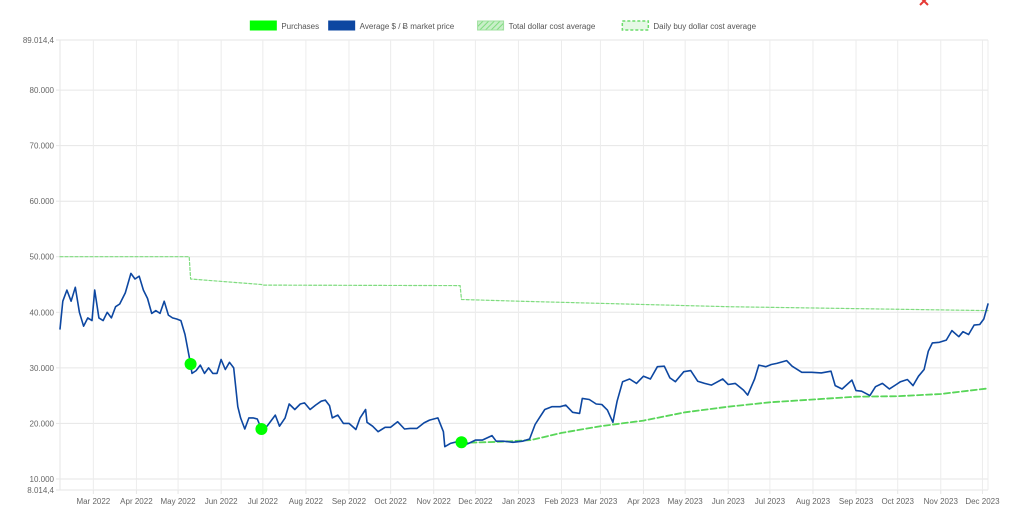 Image resolution: width=1024 pixels, height=530 pixels. I want to click on legend-item-daily-dca: Daily buy dollar cost average, so click(689, 25).